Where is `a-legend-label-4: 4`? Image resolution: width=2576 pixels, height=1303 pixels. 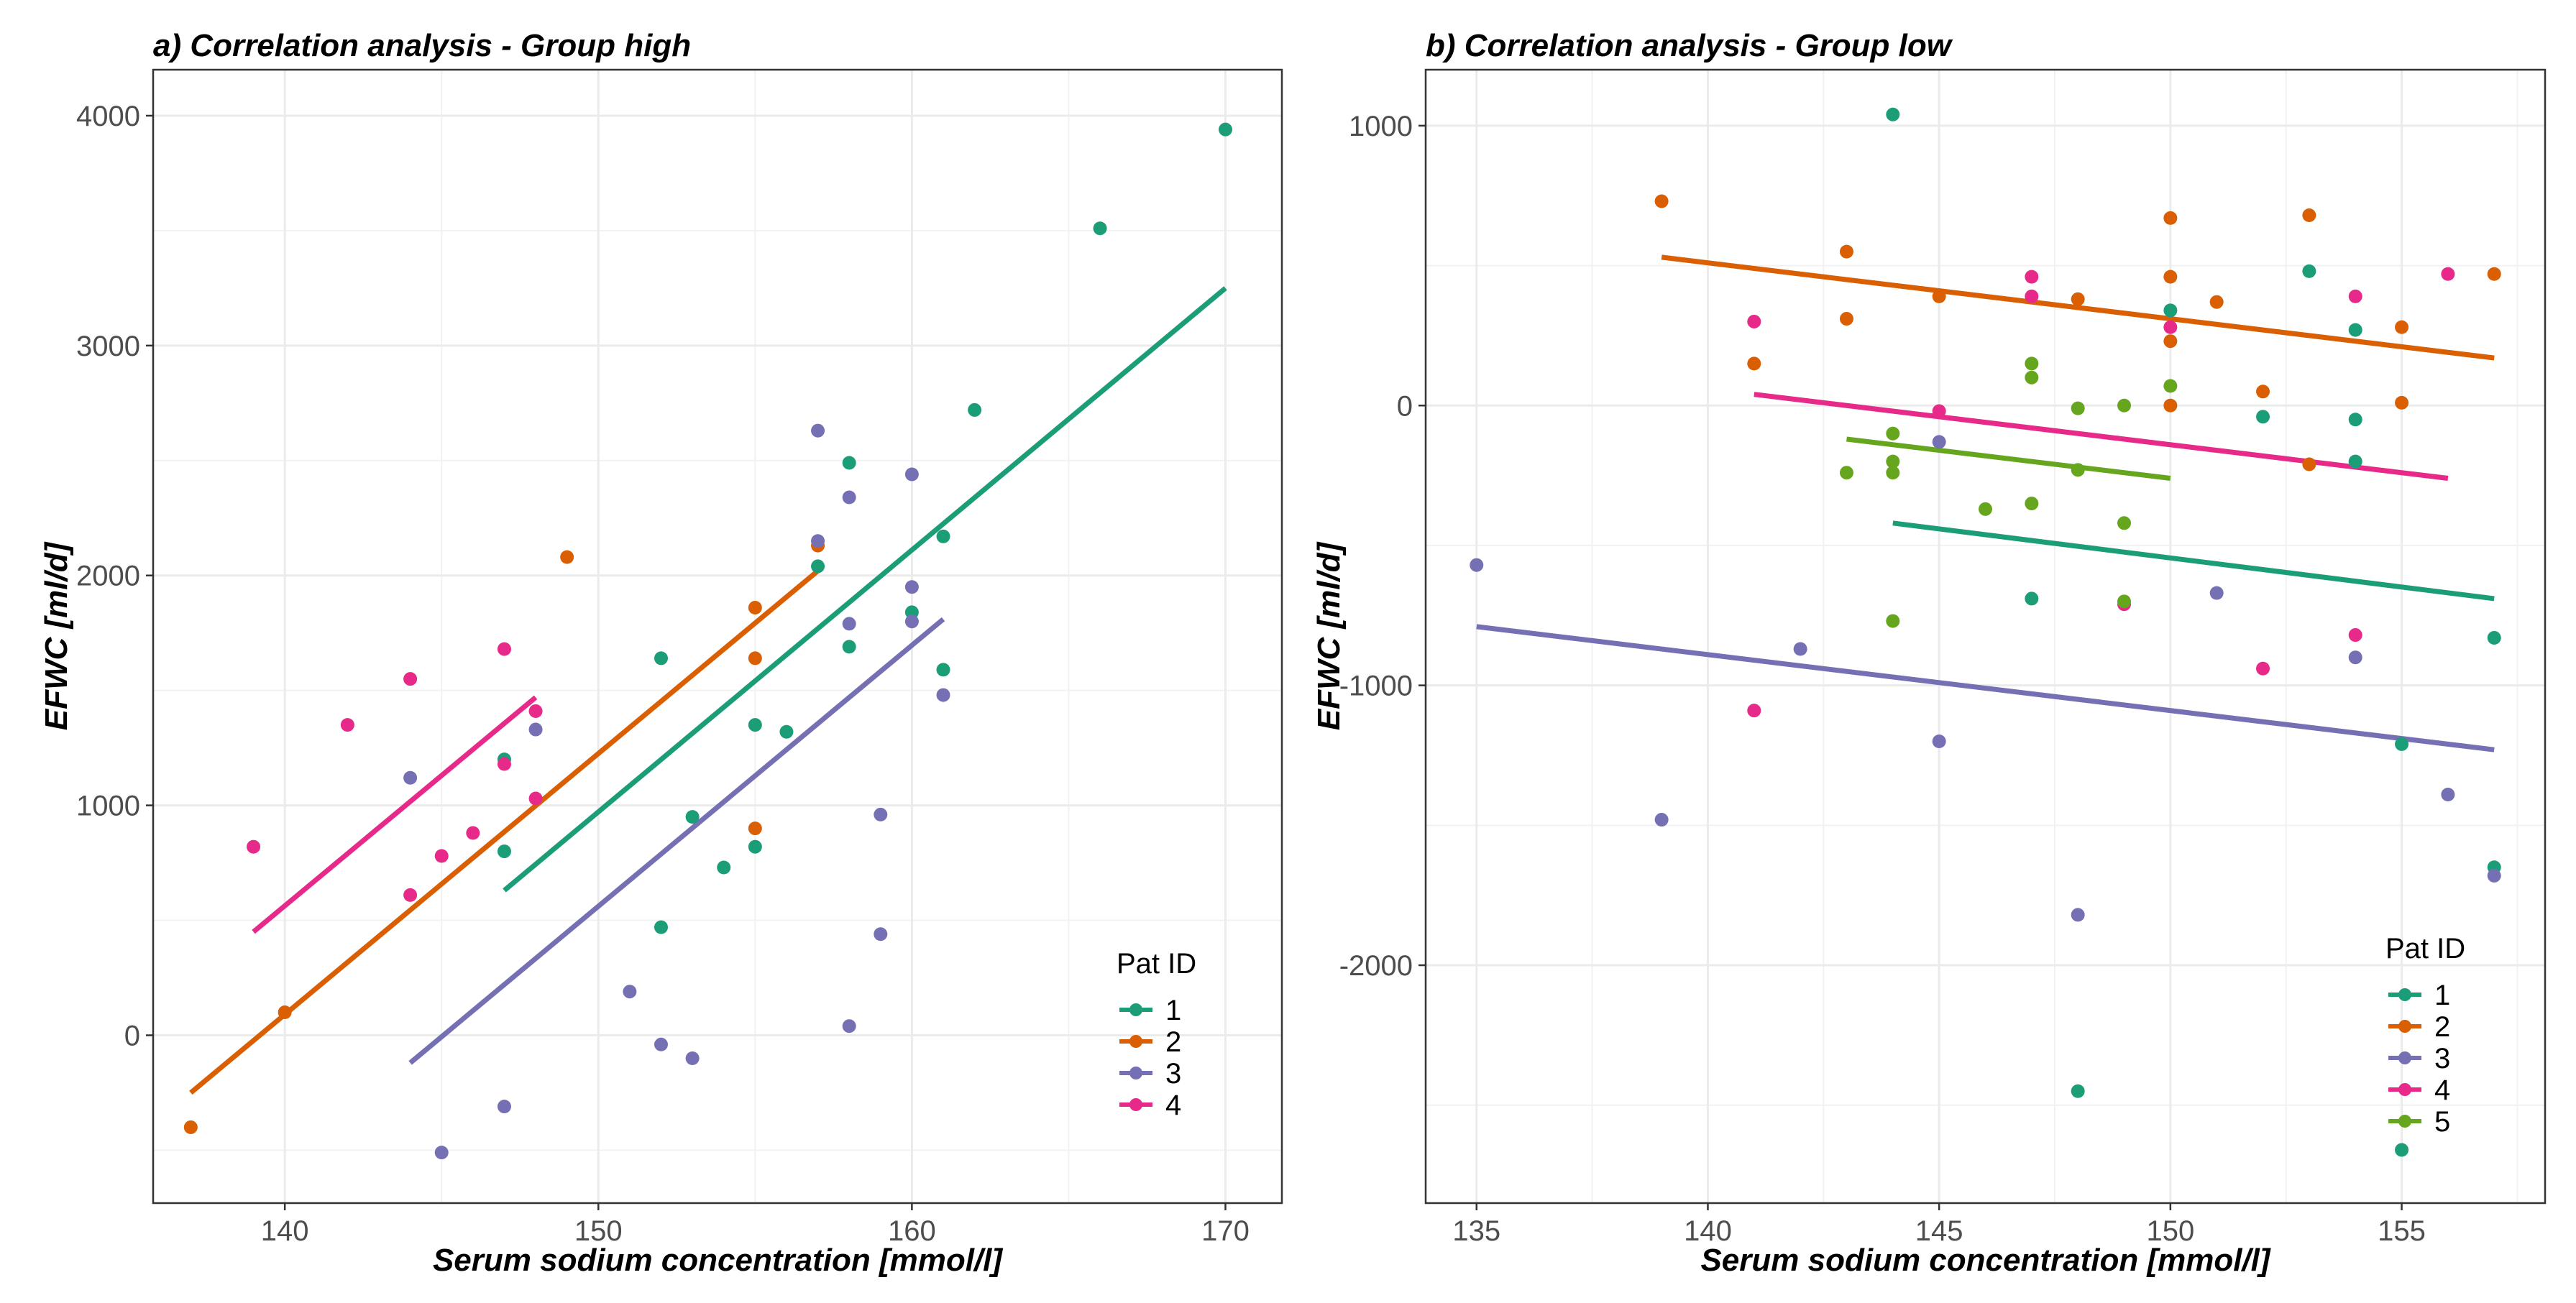 a-legend-label-4: 4 is located at coordinates (1173, 1106).